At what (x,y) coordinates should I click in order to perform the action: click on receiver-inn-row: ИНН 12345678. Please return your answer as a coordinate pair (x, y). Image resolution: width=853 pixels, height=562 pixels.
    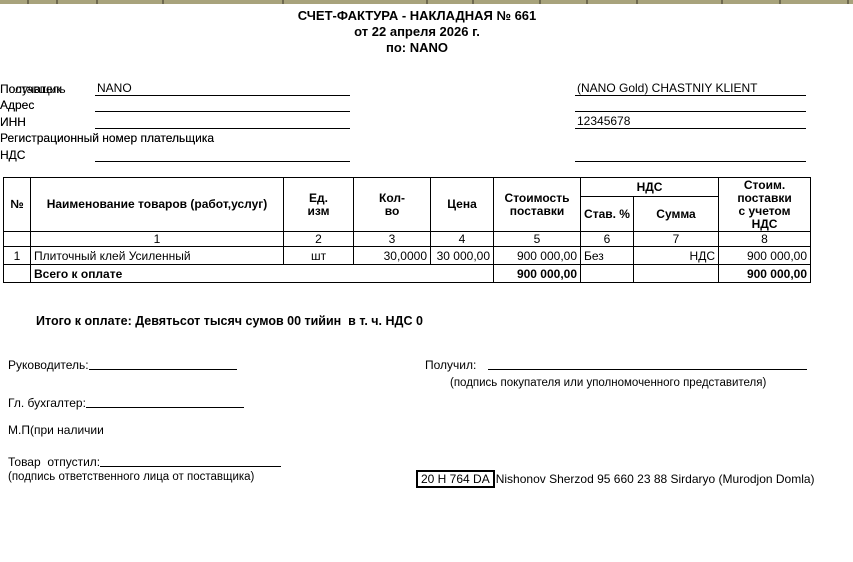
    Looking at the image, I should click on (426, 122).